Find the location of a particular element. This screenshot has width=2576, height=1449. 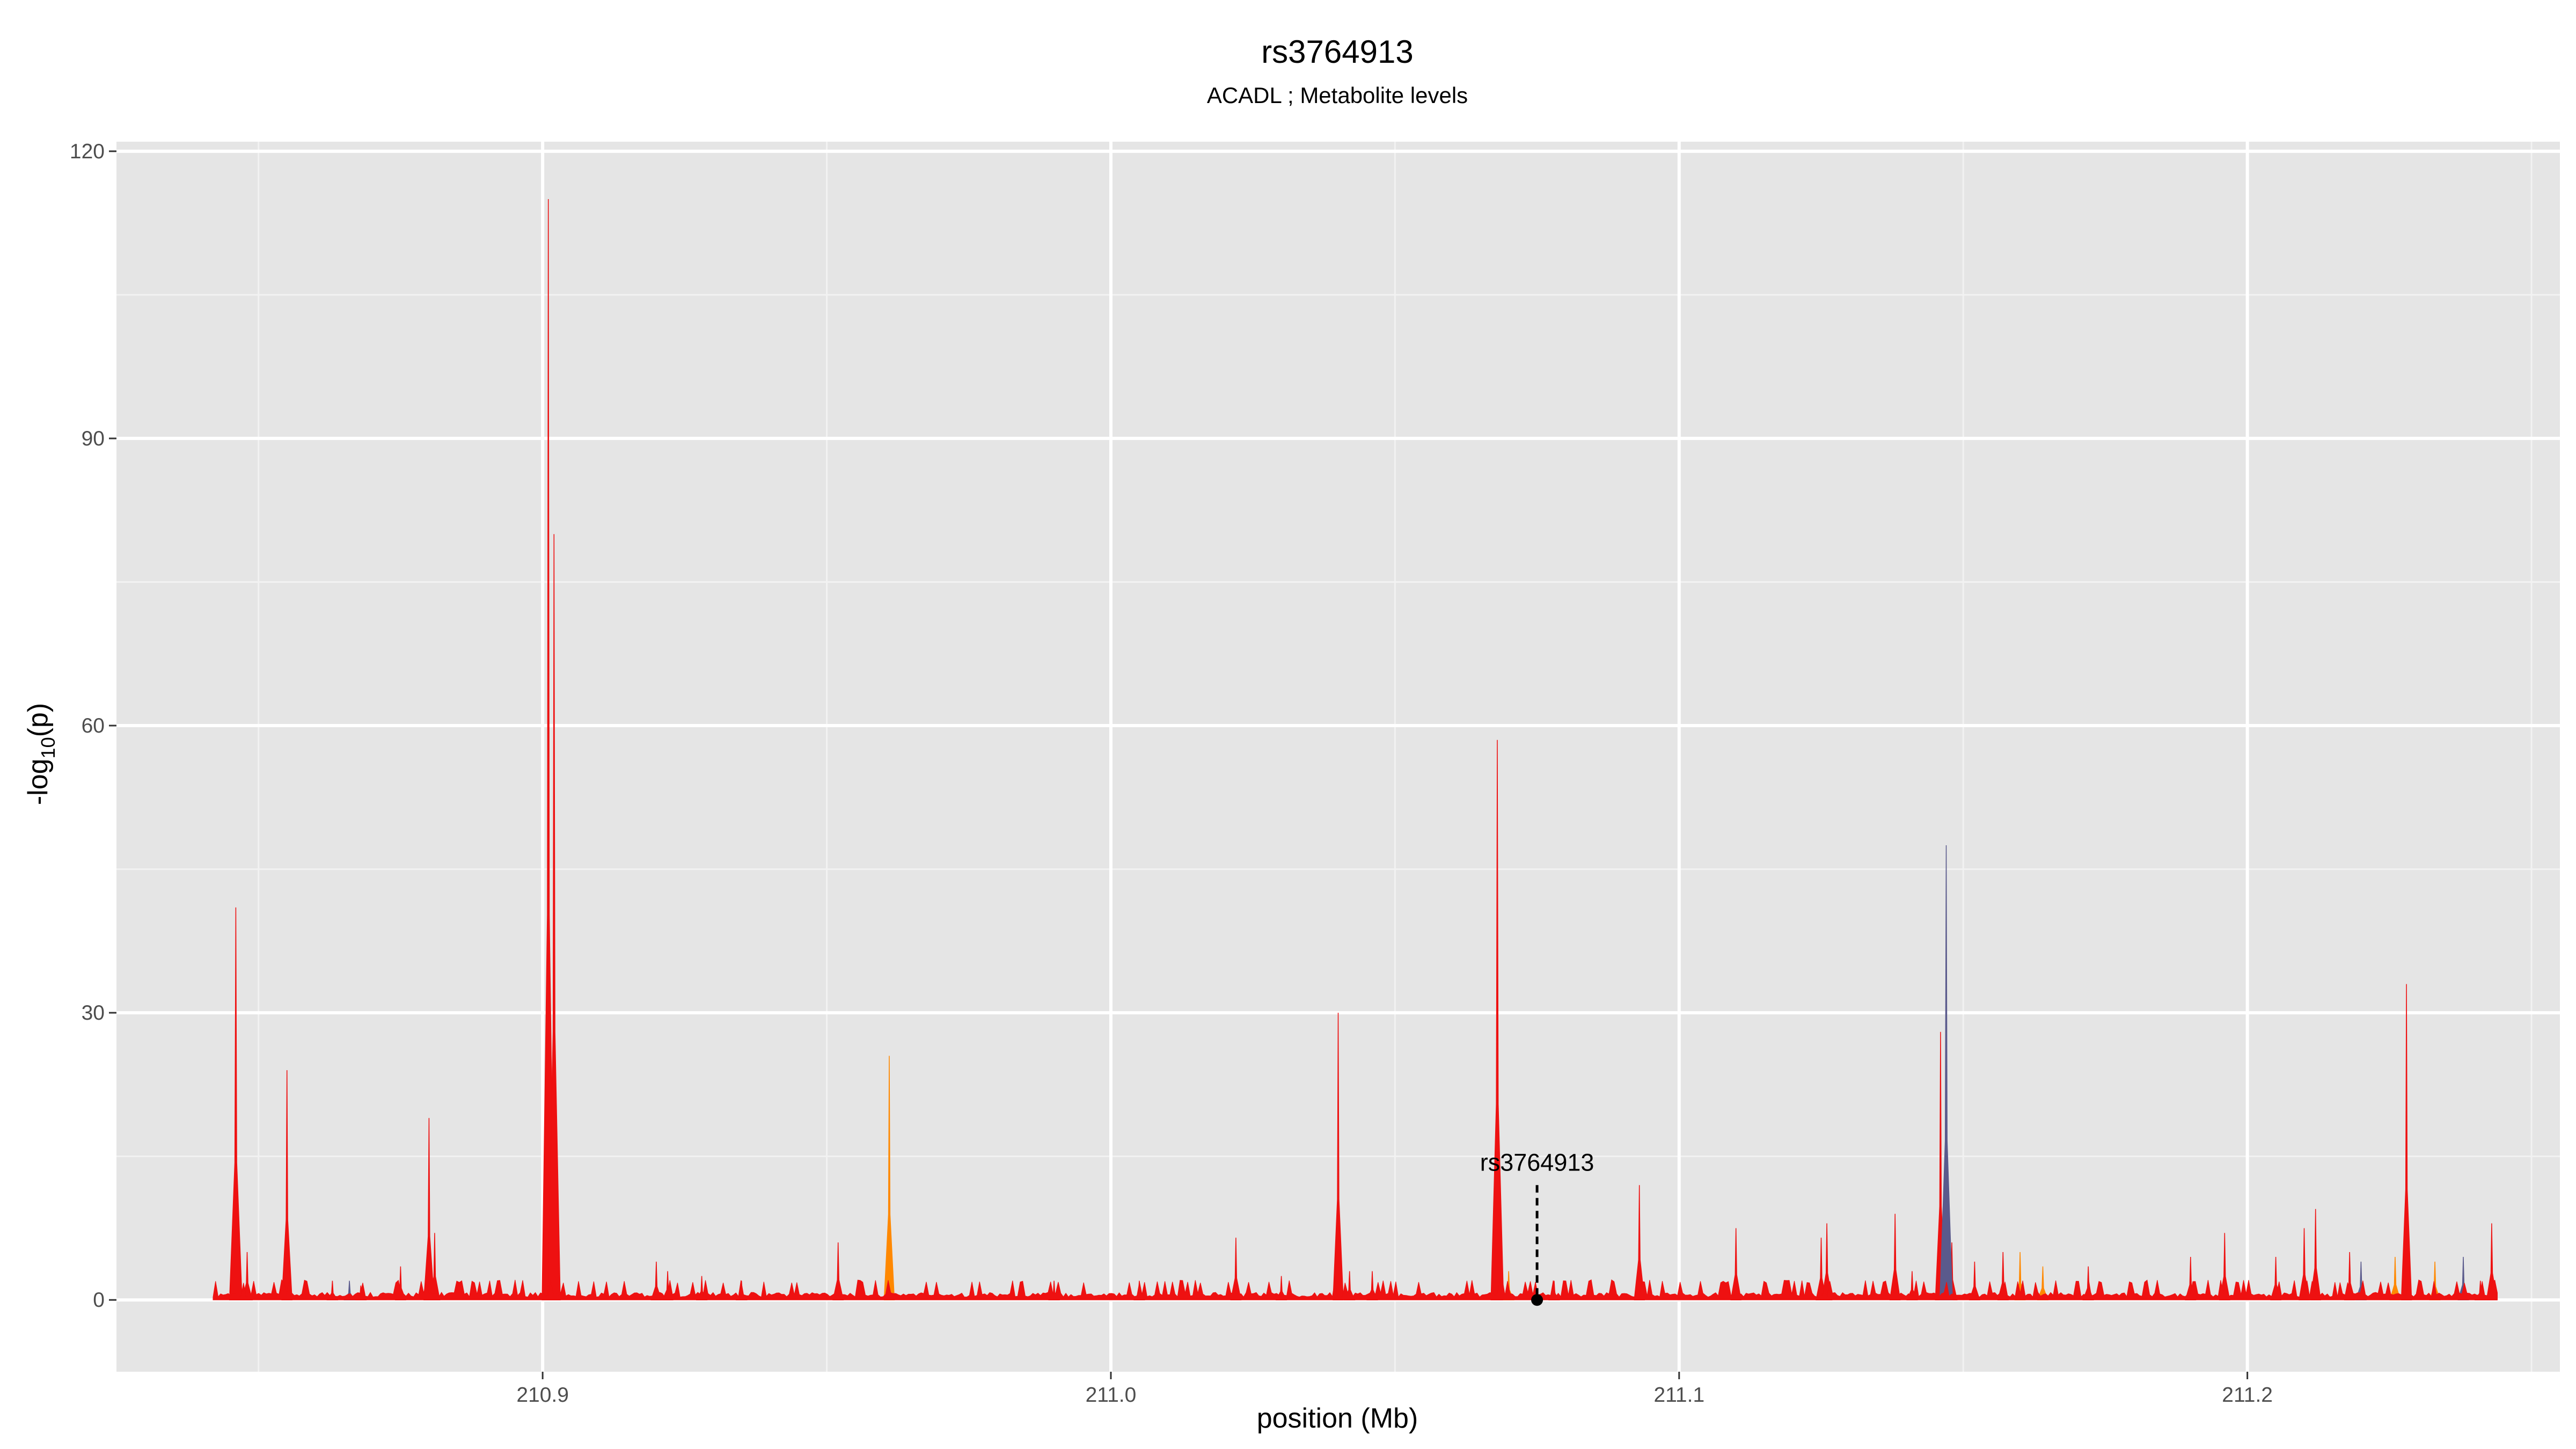

annotation-label: rs3764913 is located at coordinates (1537, 1162).